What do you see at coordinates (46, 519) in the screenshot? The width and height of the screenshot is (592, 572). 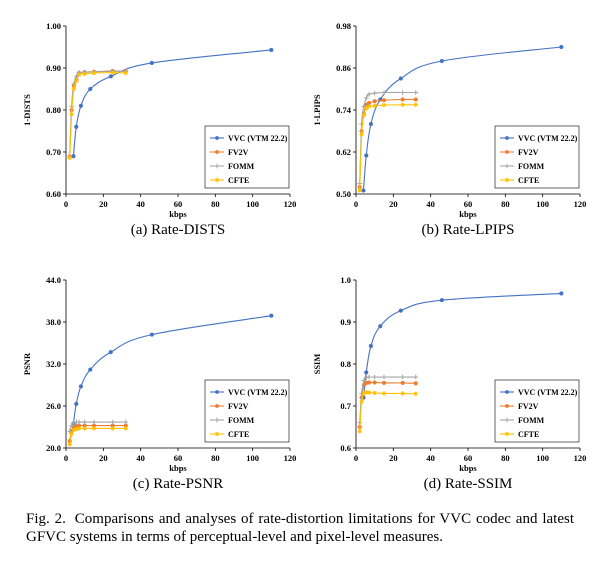 I see `figure-caption-label: Fig. 2.` at bounding box center [46, 519].